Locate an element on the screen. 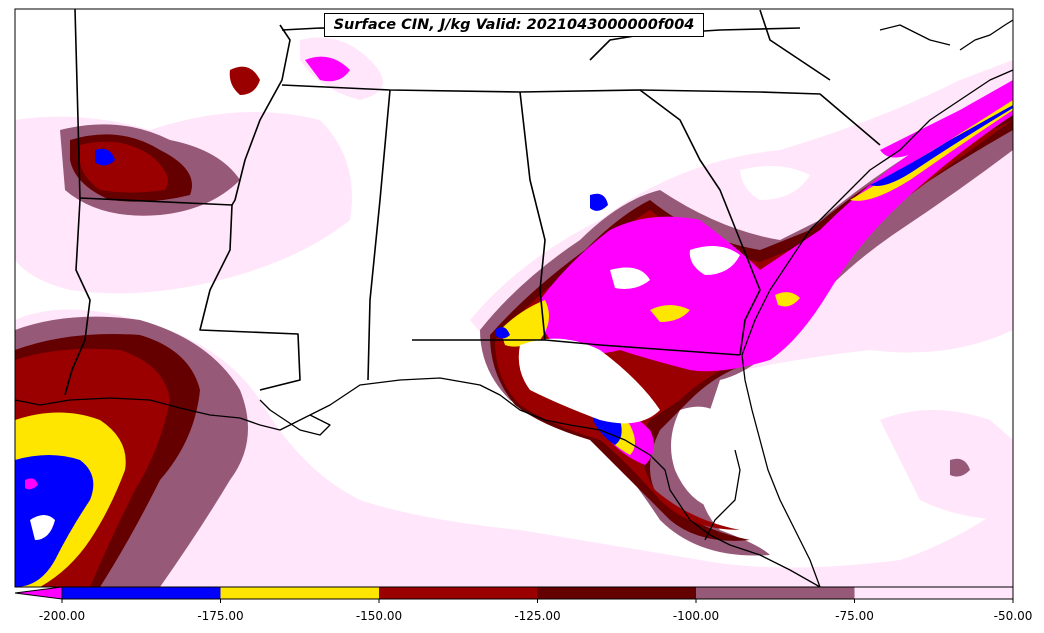  colorbar-tick-label: -150.00 is located at coordinates (379, 616).